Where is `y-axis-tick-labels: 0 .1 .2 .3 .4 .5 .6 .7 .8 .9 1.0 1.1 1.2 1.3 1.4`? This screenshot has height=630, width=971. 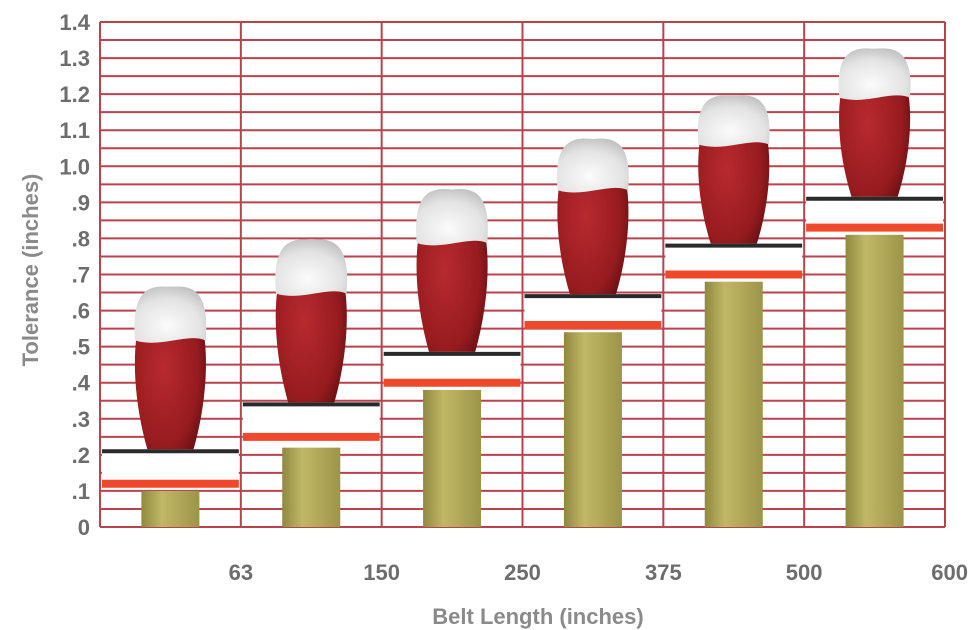
y-axis-tick-labels: 0 .1 .2 .3 .4 .5 .6 .7 .8 .9 1.0 1.1 1.2 1.3 1.4 is located at coordinates (74, 275).